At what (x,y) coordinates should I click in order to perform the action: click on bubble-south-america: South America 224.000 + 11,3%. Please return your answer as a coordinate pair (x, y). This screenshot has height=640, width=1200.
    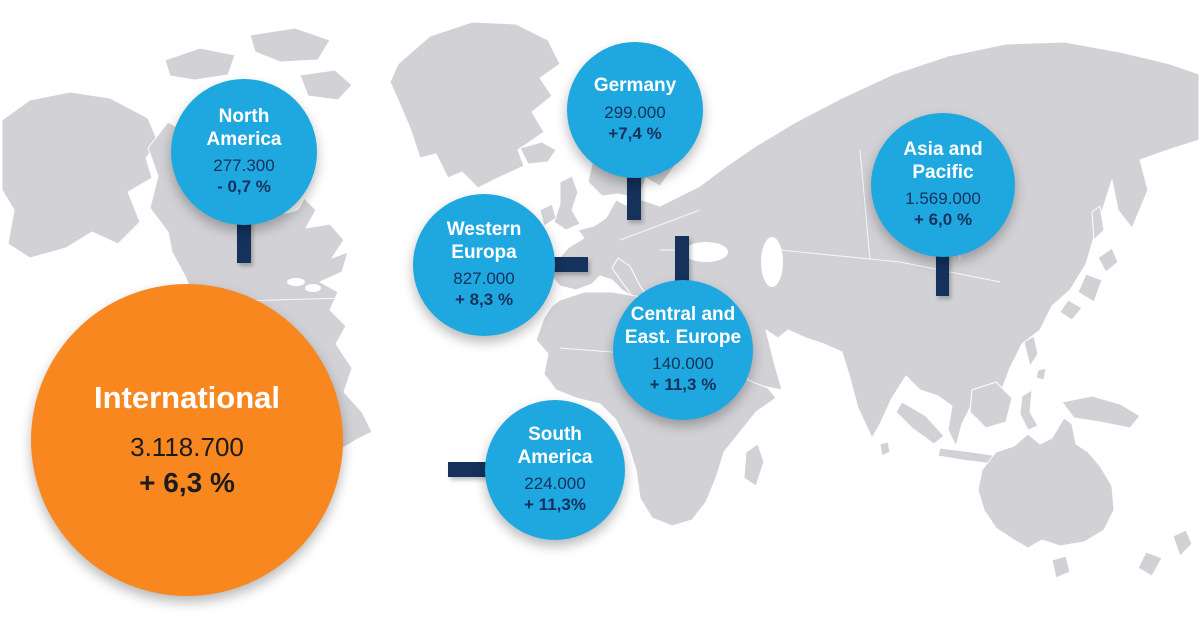
    Looking at the image, I should click on (555, 470).